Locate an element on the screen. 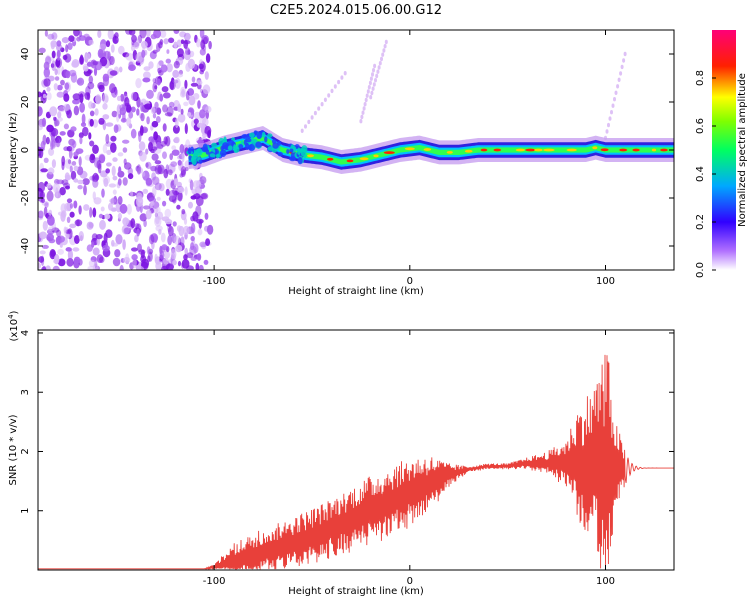 This screenshot has width=750, height=600. x-tick-label: -100 is located at coordinates (214, 281).